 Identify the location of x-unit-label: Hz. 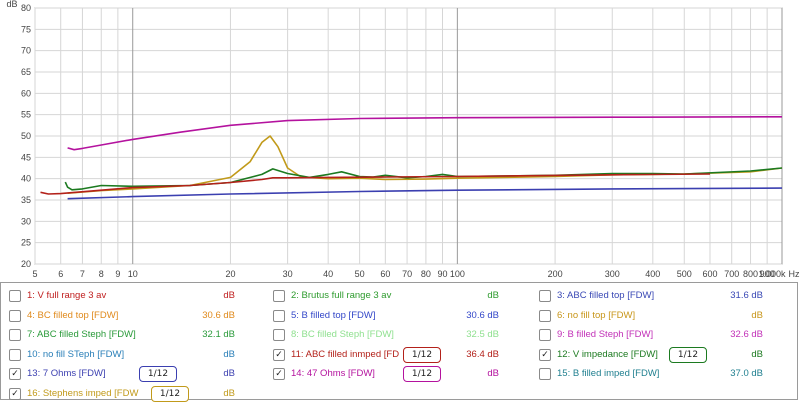
(794, 274).